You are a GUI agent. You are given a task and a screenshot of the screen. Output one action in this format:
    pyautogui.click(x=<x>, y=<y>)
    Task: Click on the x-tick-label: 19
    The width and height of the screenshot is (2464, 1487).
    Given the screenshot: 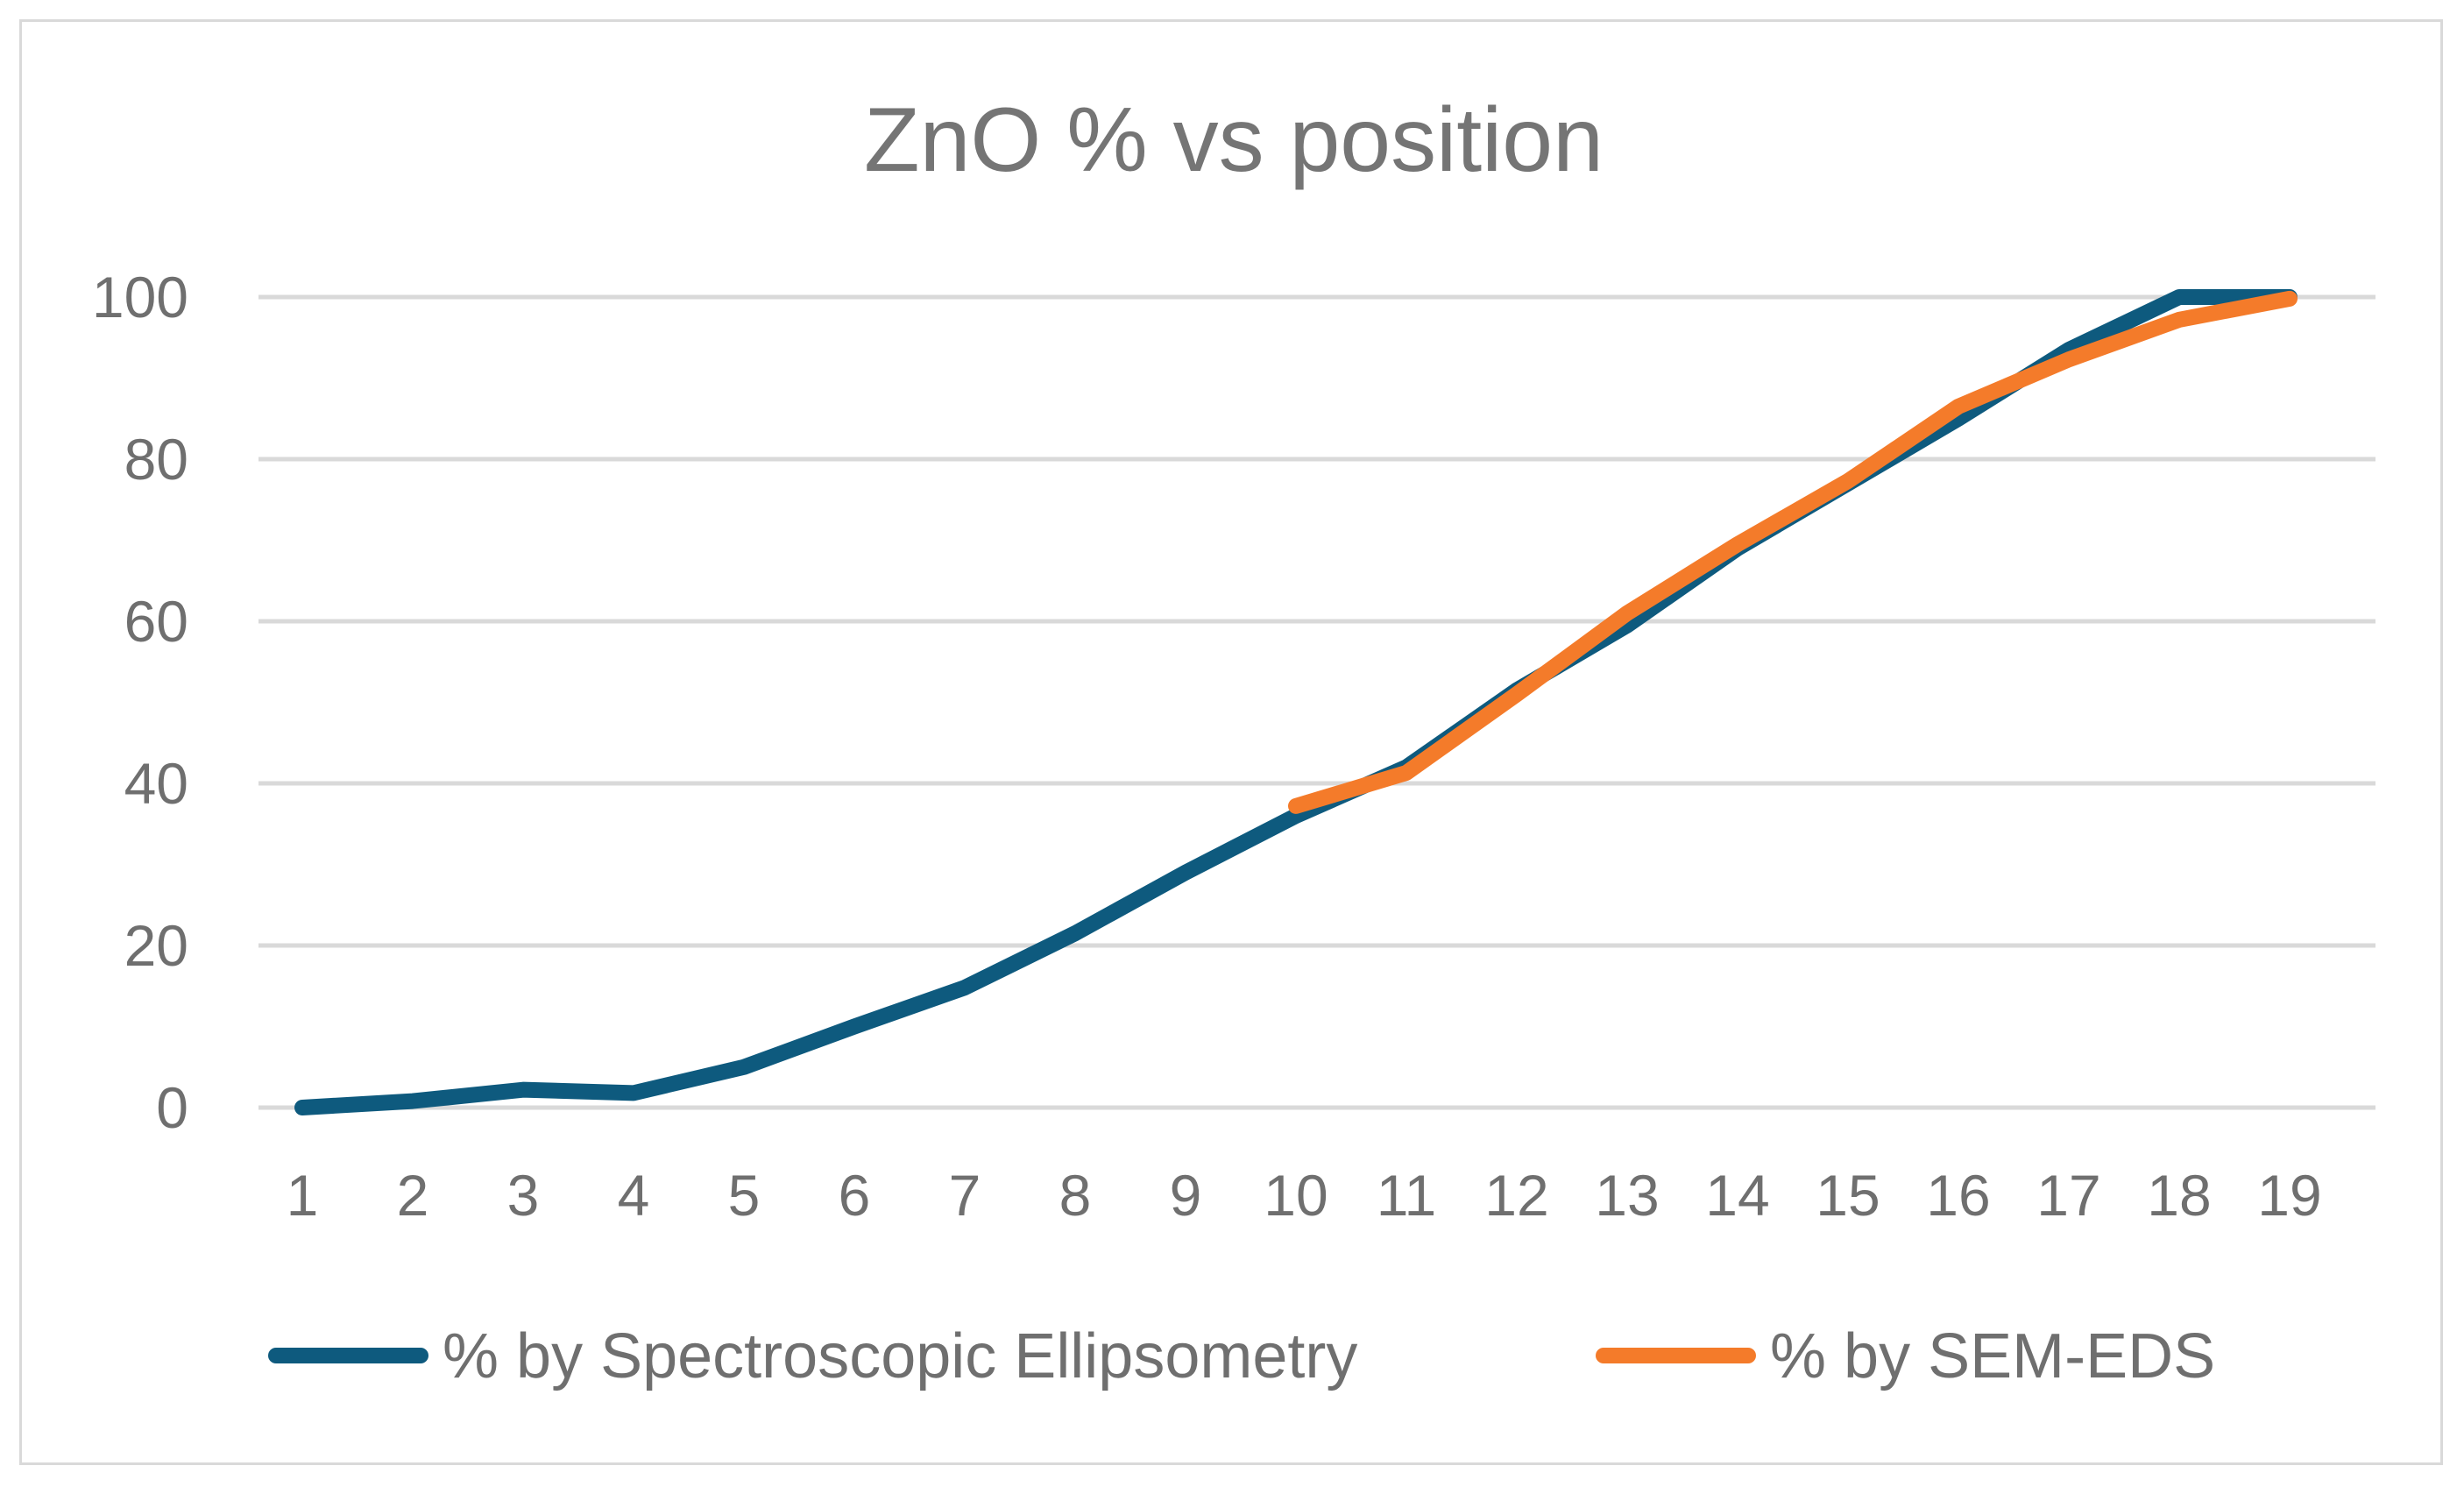 What is the action you would take?
    pyautogui.click(x=2289, y=1195)
    